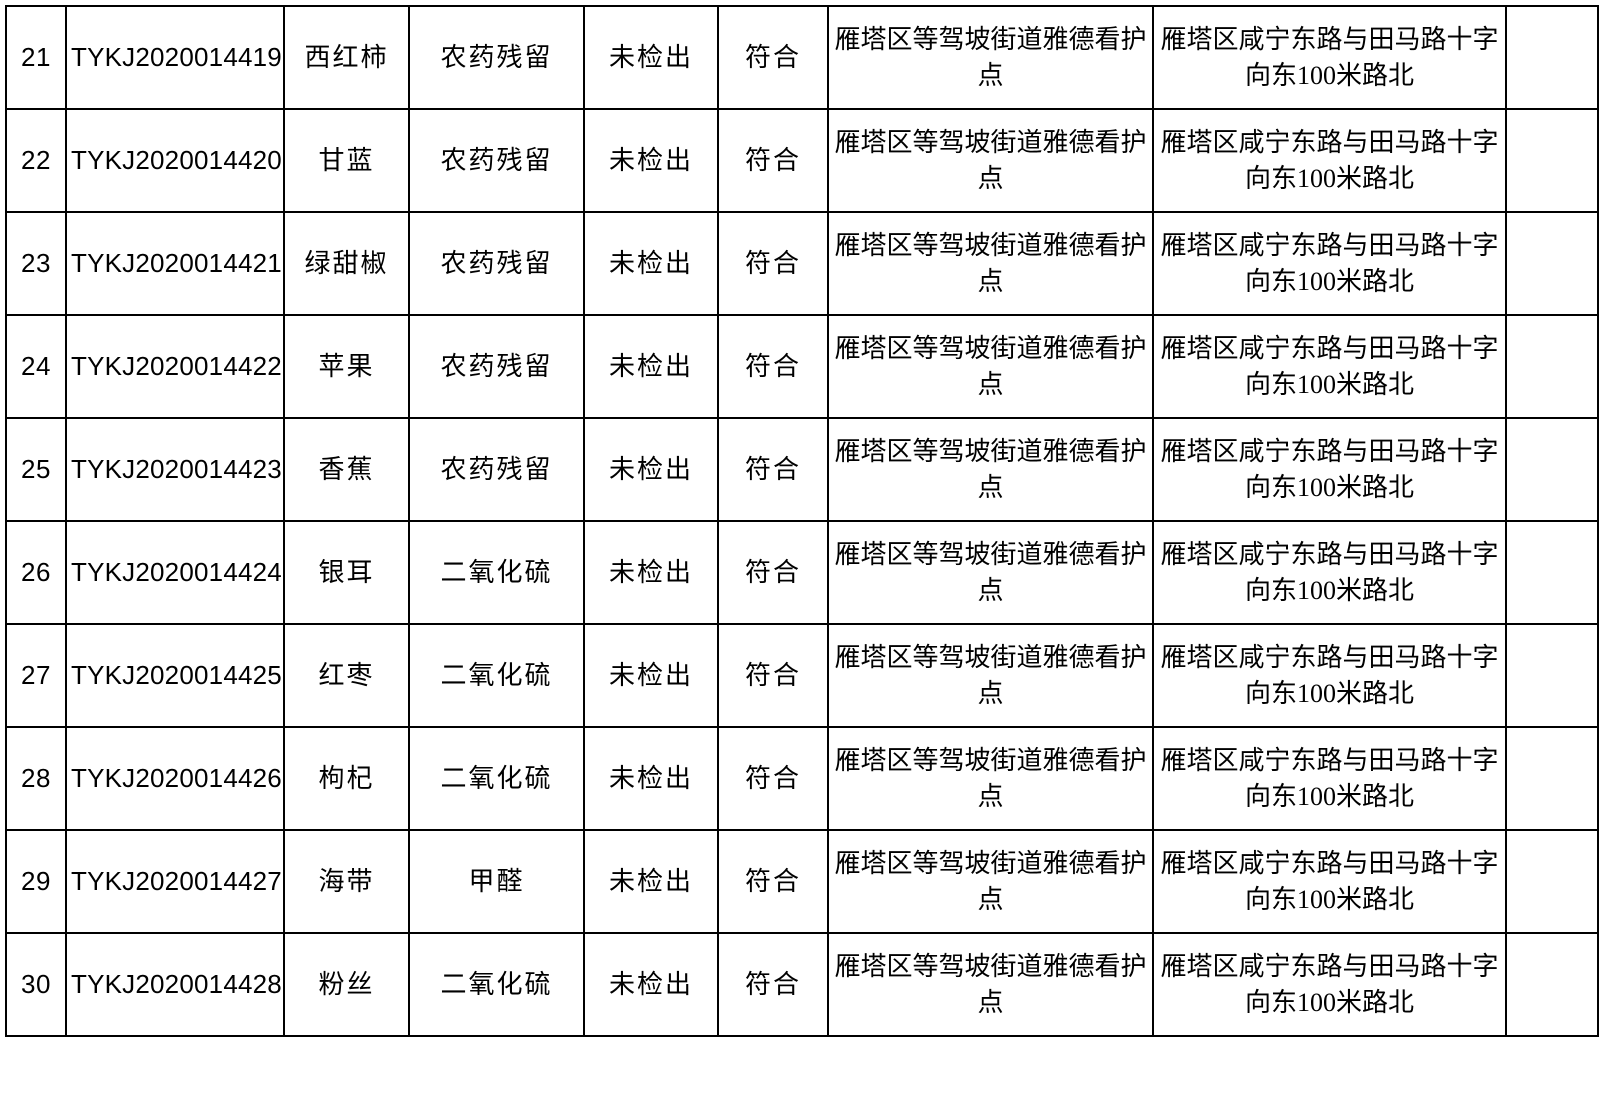 Image resolution: width=1600 pixels, height=1093 pixels. Describe the element at coordinates (36, 469) in the screenshot. I see `cell-serial-number: 25` at that location.